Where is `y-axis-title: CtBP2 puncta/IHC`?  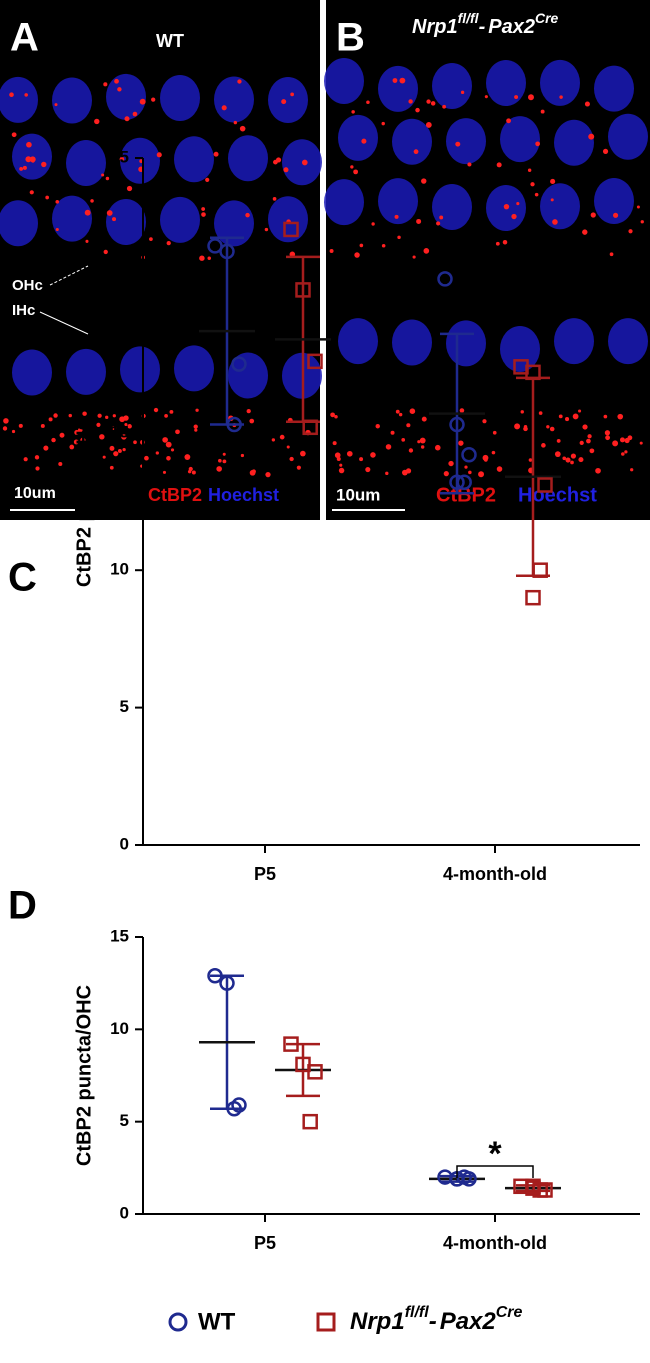 y-axis-title: CtBP2 puncta/IHC is located at coordinates (84, 501).